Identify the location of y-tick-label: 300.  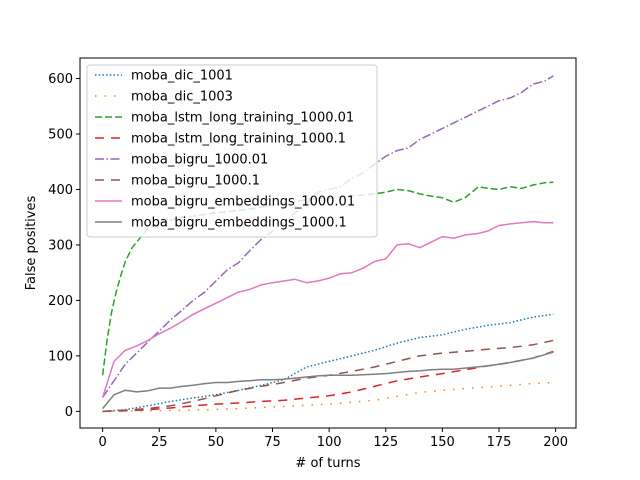
(60, 245).